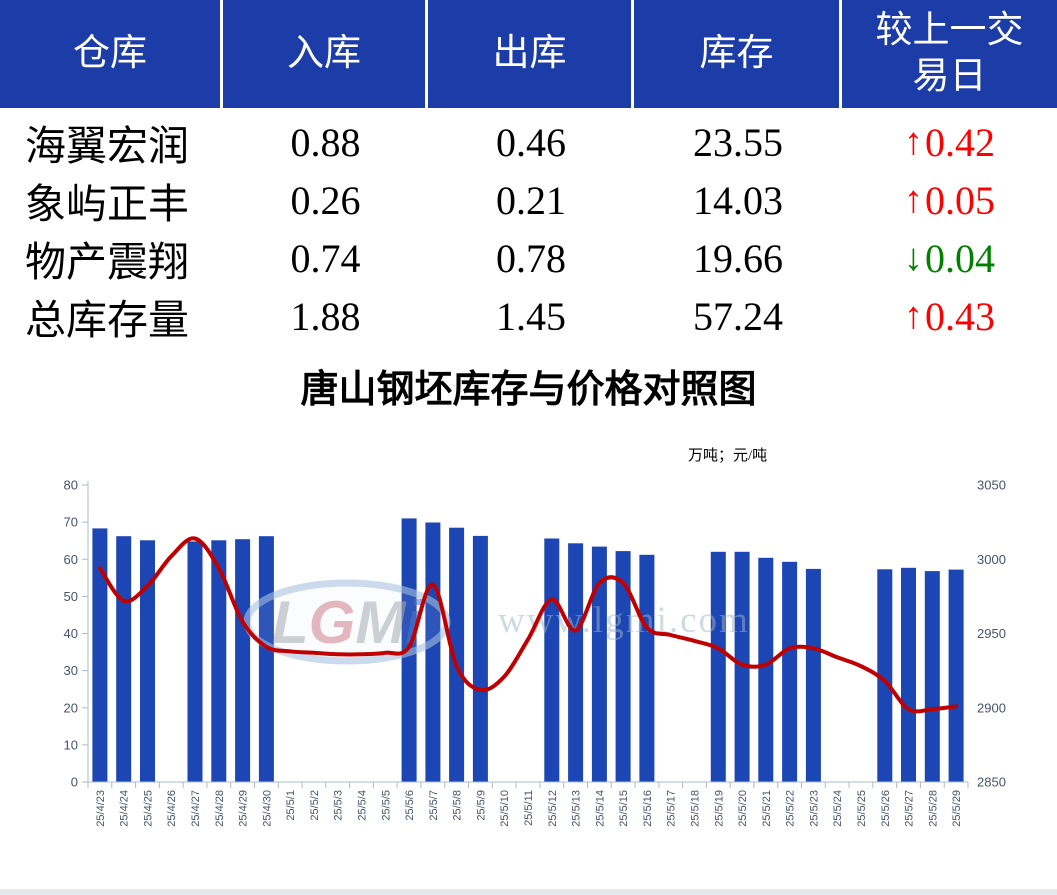  What do you see at coordinates (738, 142) in the screenshot?
I see `stock-value: 23.55` at bounding box center [738, 142].